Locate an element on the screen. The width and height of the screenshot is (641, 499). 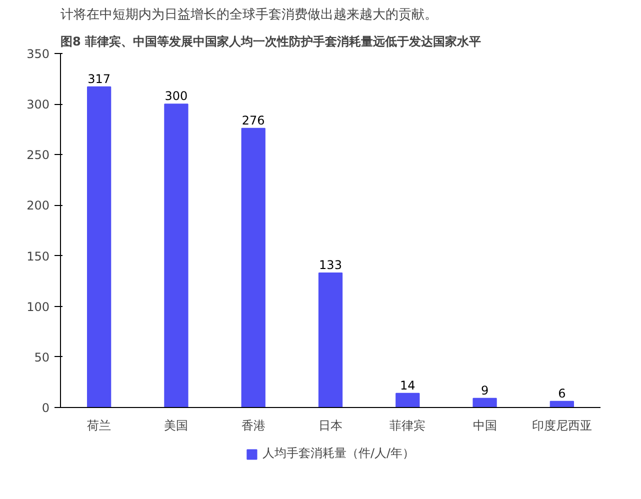
x-tick-label: 香港 is located at coordinates (253, 425).